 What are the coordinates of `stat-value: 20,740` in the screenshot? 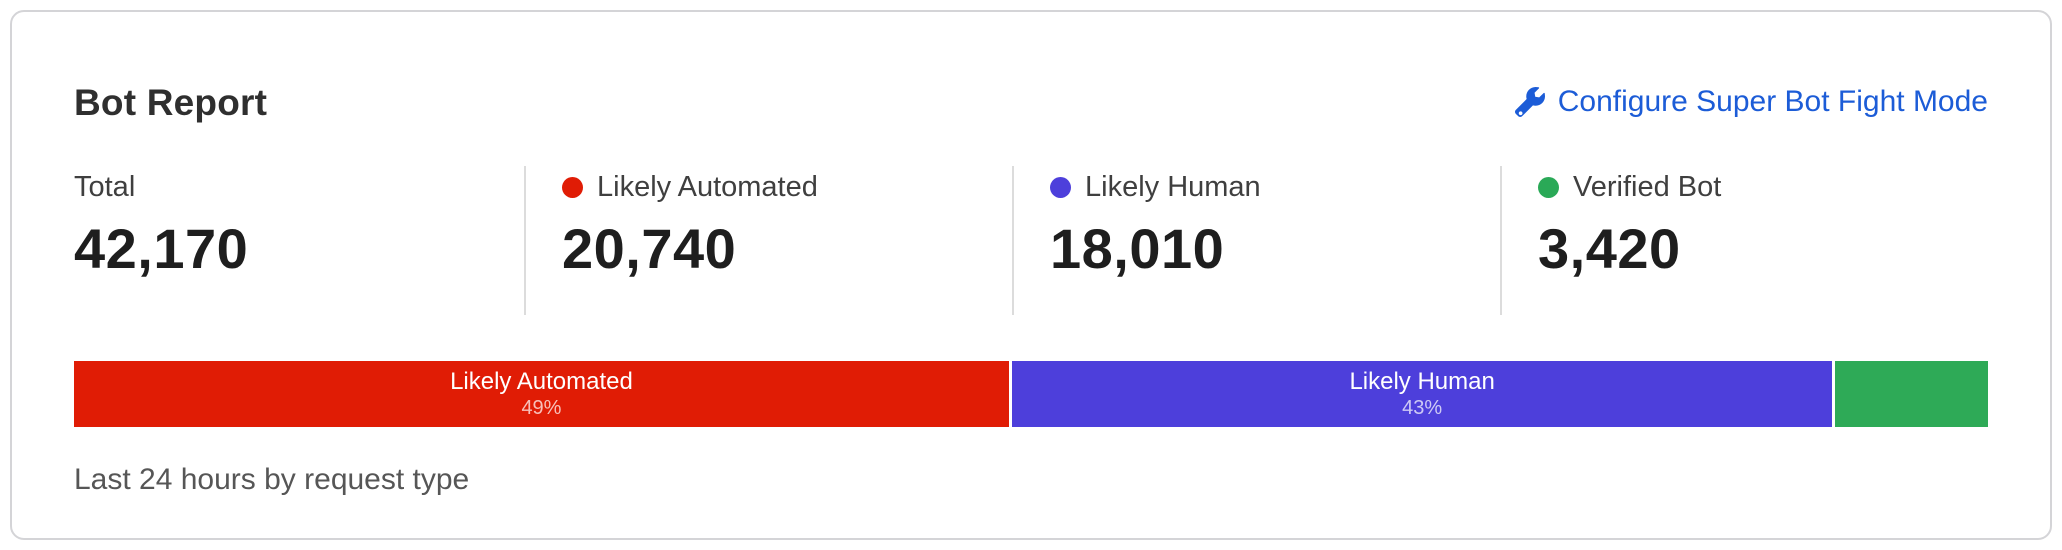 It's located at (649, 248).